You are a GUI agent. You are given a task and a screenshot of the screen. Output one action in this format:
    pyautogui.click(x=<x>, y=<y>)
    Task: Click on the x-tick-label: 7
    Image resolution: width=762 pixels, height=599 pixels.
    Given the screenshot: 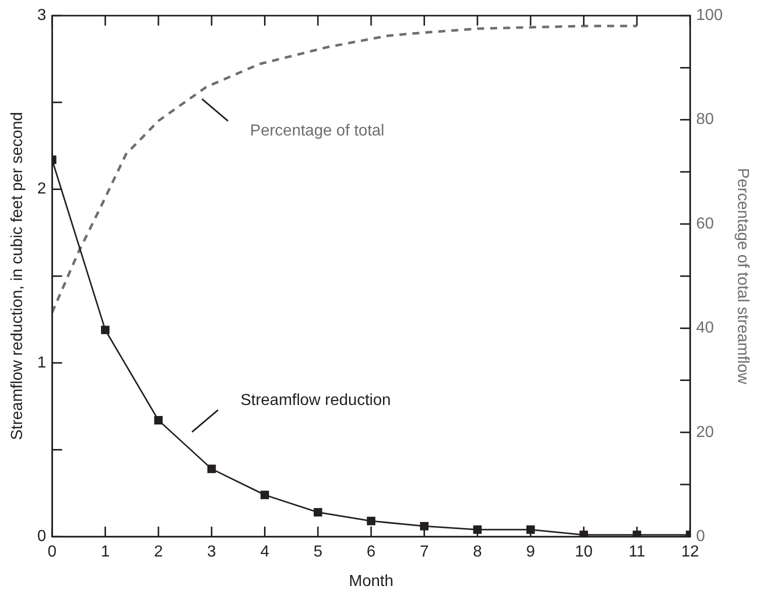 What is the action you would take?
    pyautogui.click(x=424, y=552)
    